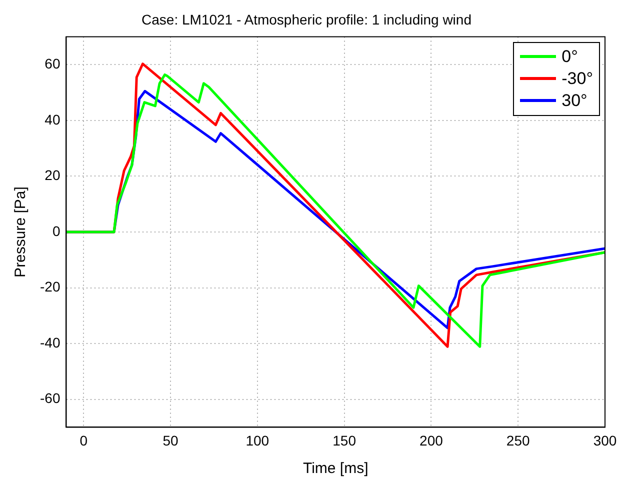  I want to click on x-tick-label: 150, so click(344, 440).